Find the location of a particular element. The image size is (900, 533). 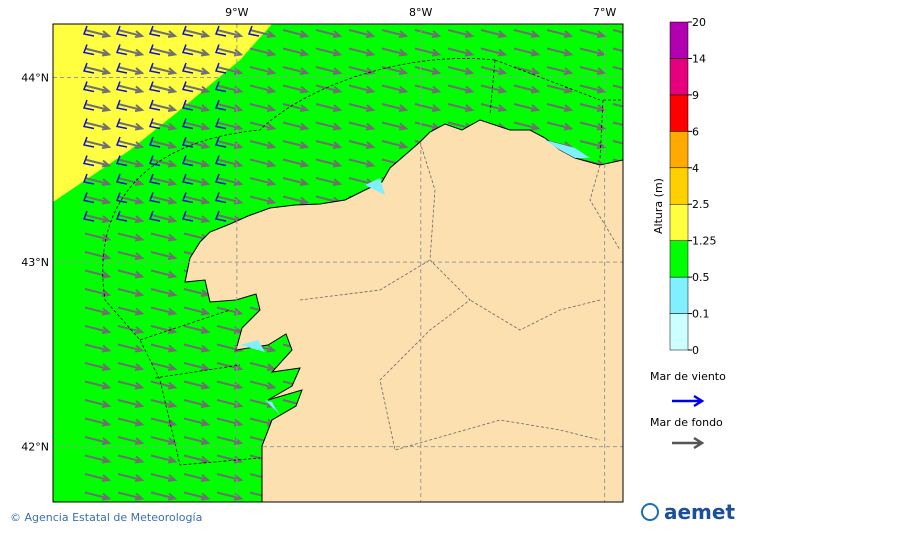

legend-arrow is located at coordinates (688, 401).